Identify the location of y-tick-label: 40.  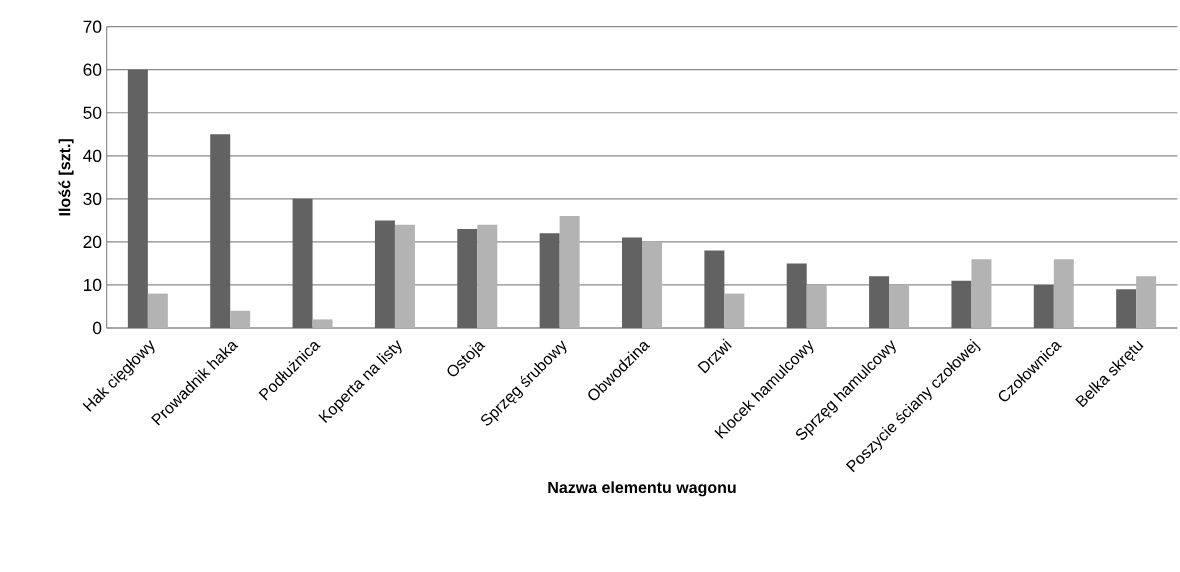
(92, 155).